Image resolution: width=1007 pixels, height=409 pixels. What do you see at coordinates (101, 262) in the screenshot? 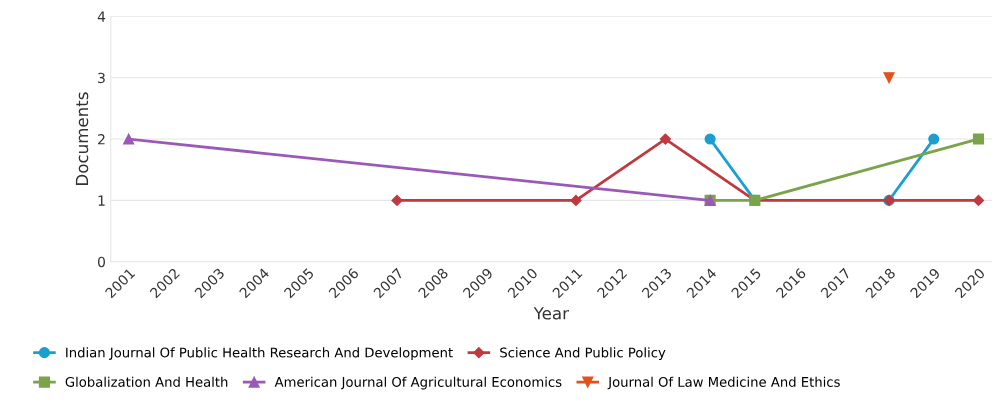
I see `y-tick-label: 0` at bounding box center [101, 262].